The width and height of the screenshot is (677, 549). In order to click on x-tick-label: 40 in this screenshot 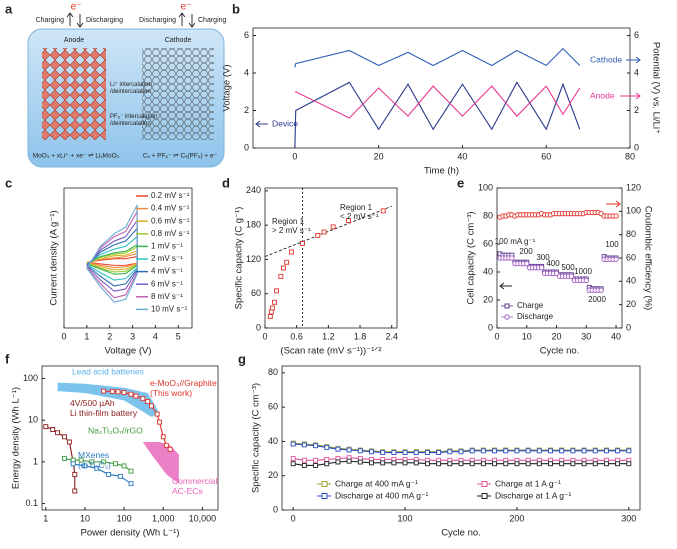, I will do `click(462, 156)`.